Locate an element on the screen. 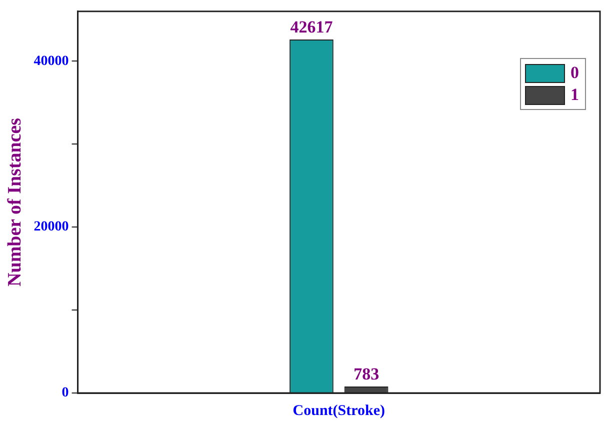 The height and width of the screenshot is (423, 605). y-tick-label: 0 is located at coordinates (65, 393).